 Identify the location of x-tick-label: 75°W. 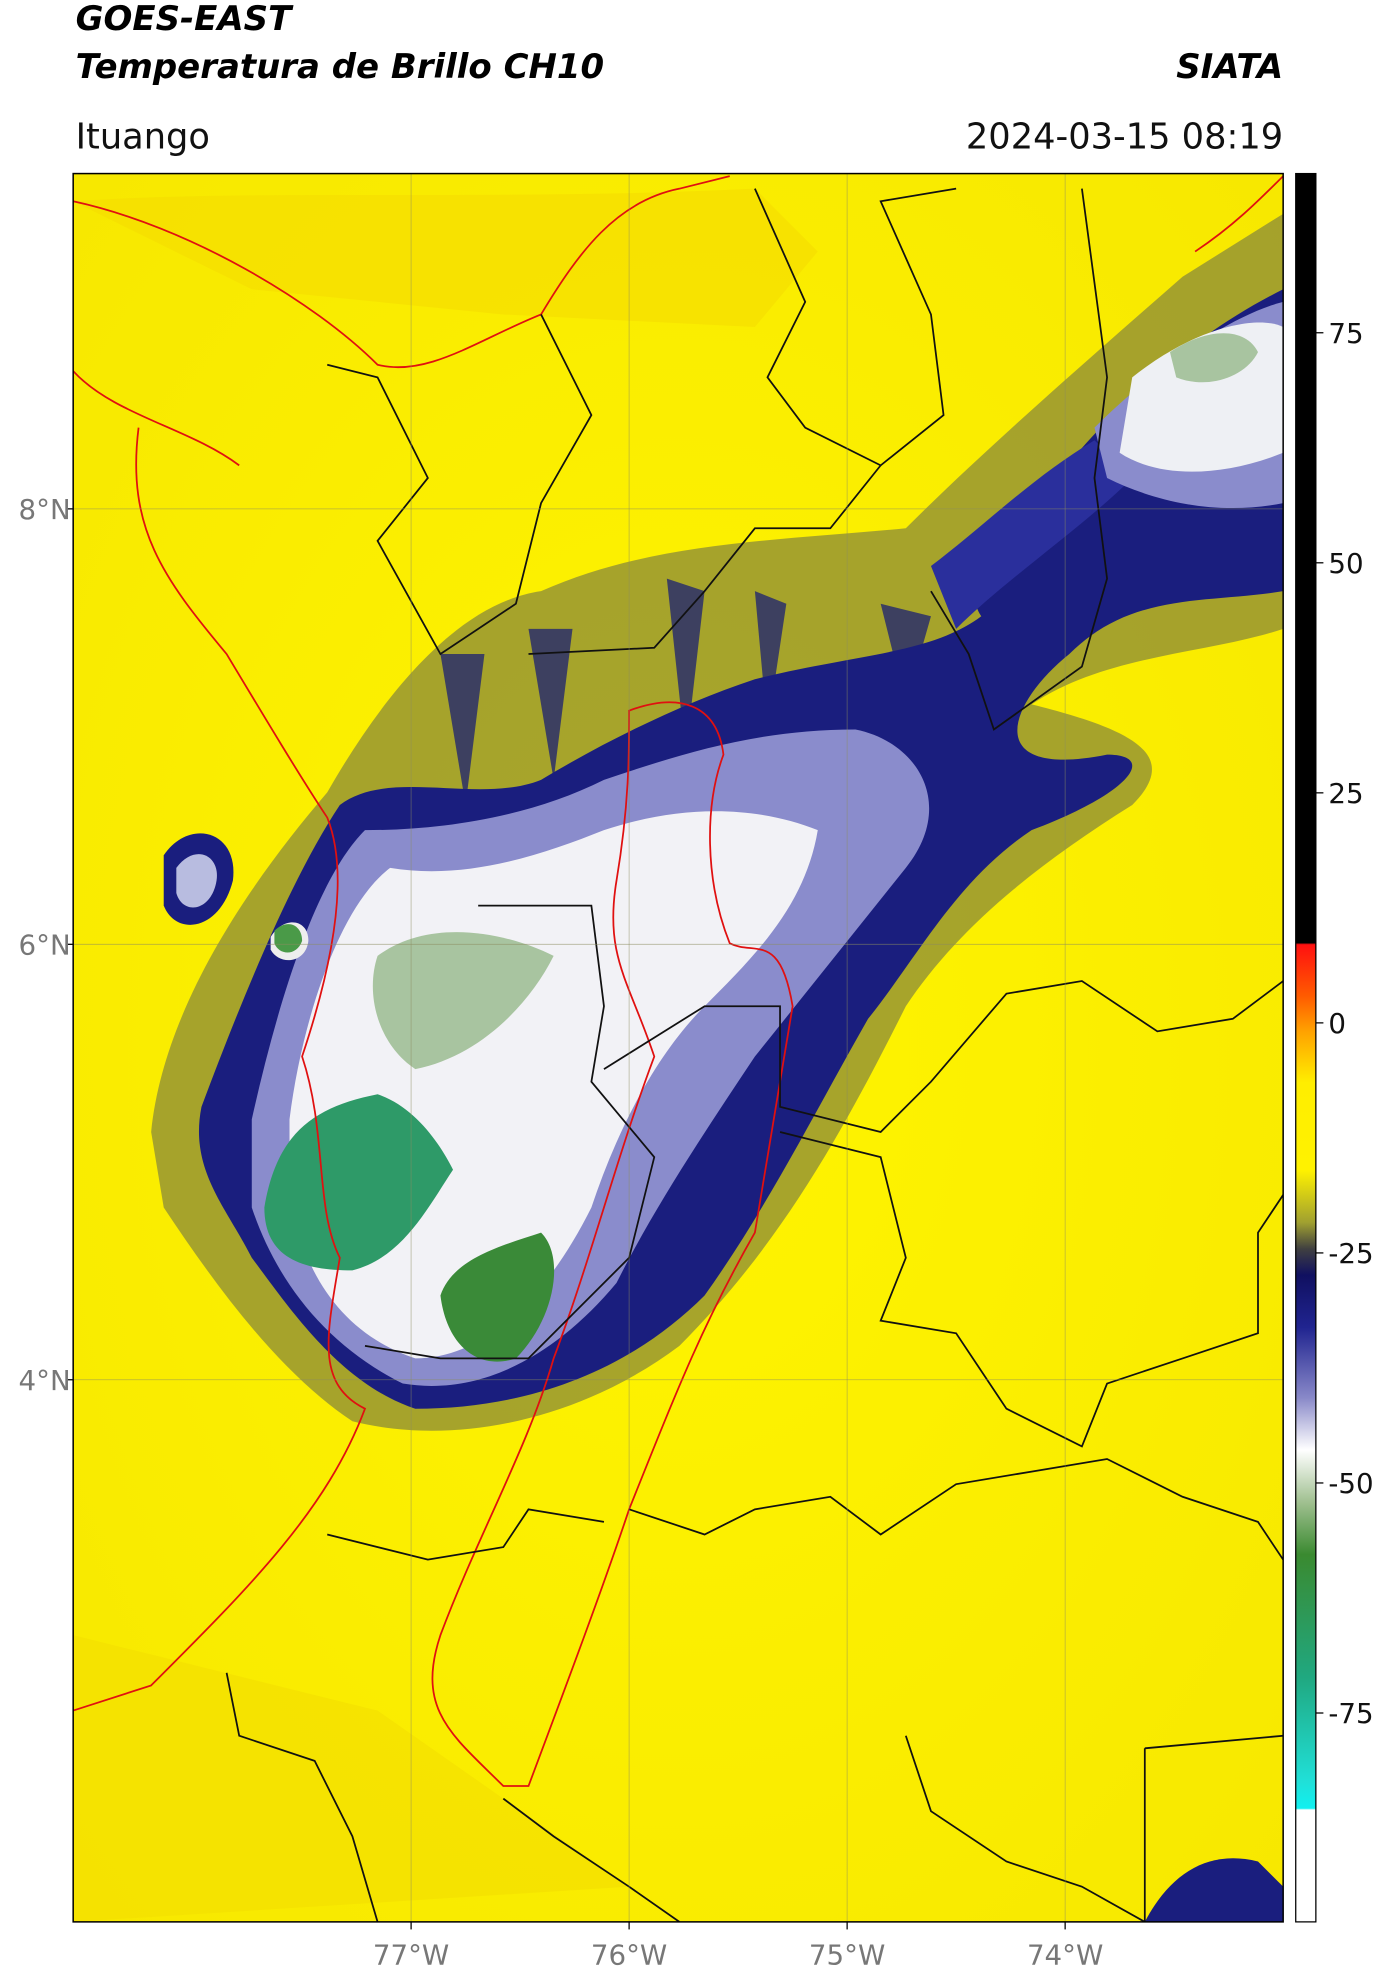
(847, 1955).